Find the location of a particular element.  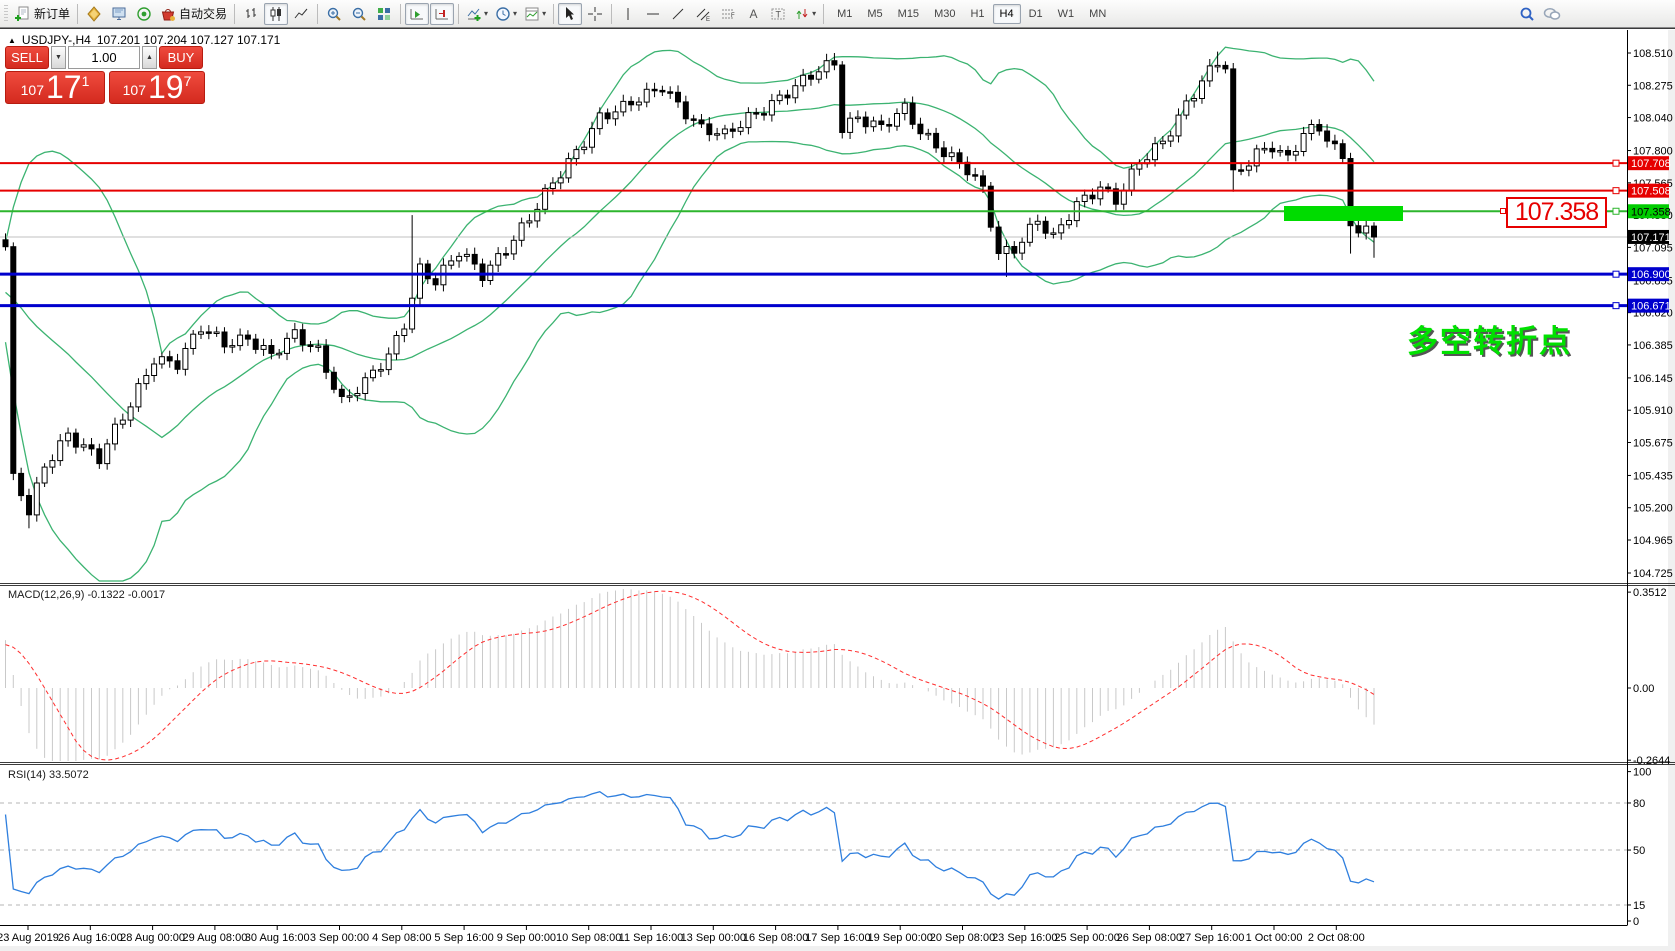

autotrading-button: 自动交易 is located at coordinates (193, 14).